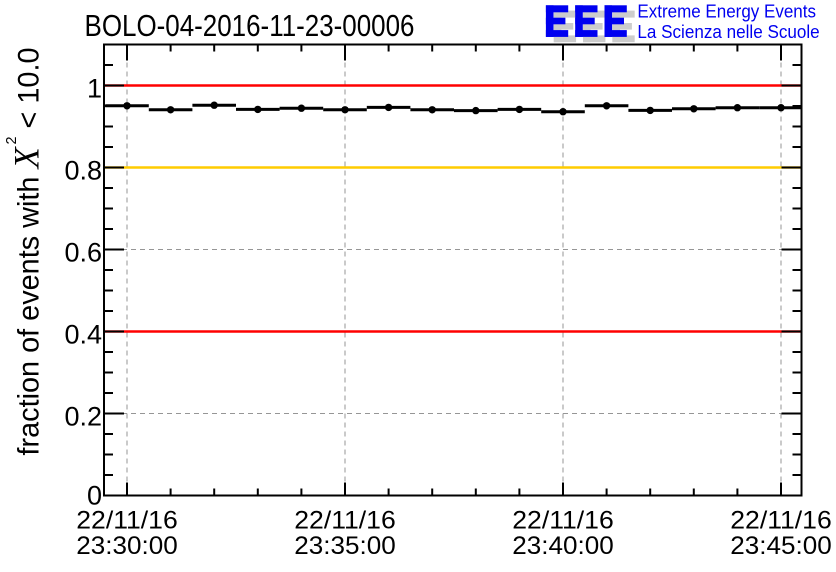  What do you see at coordinates (345, 546) in the screenshot?
I see `svg-text: 23:35:00` at bounding box center [345, 546].